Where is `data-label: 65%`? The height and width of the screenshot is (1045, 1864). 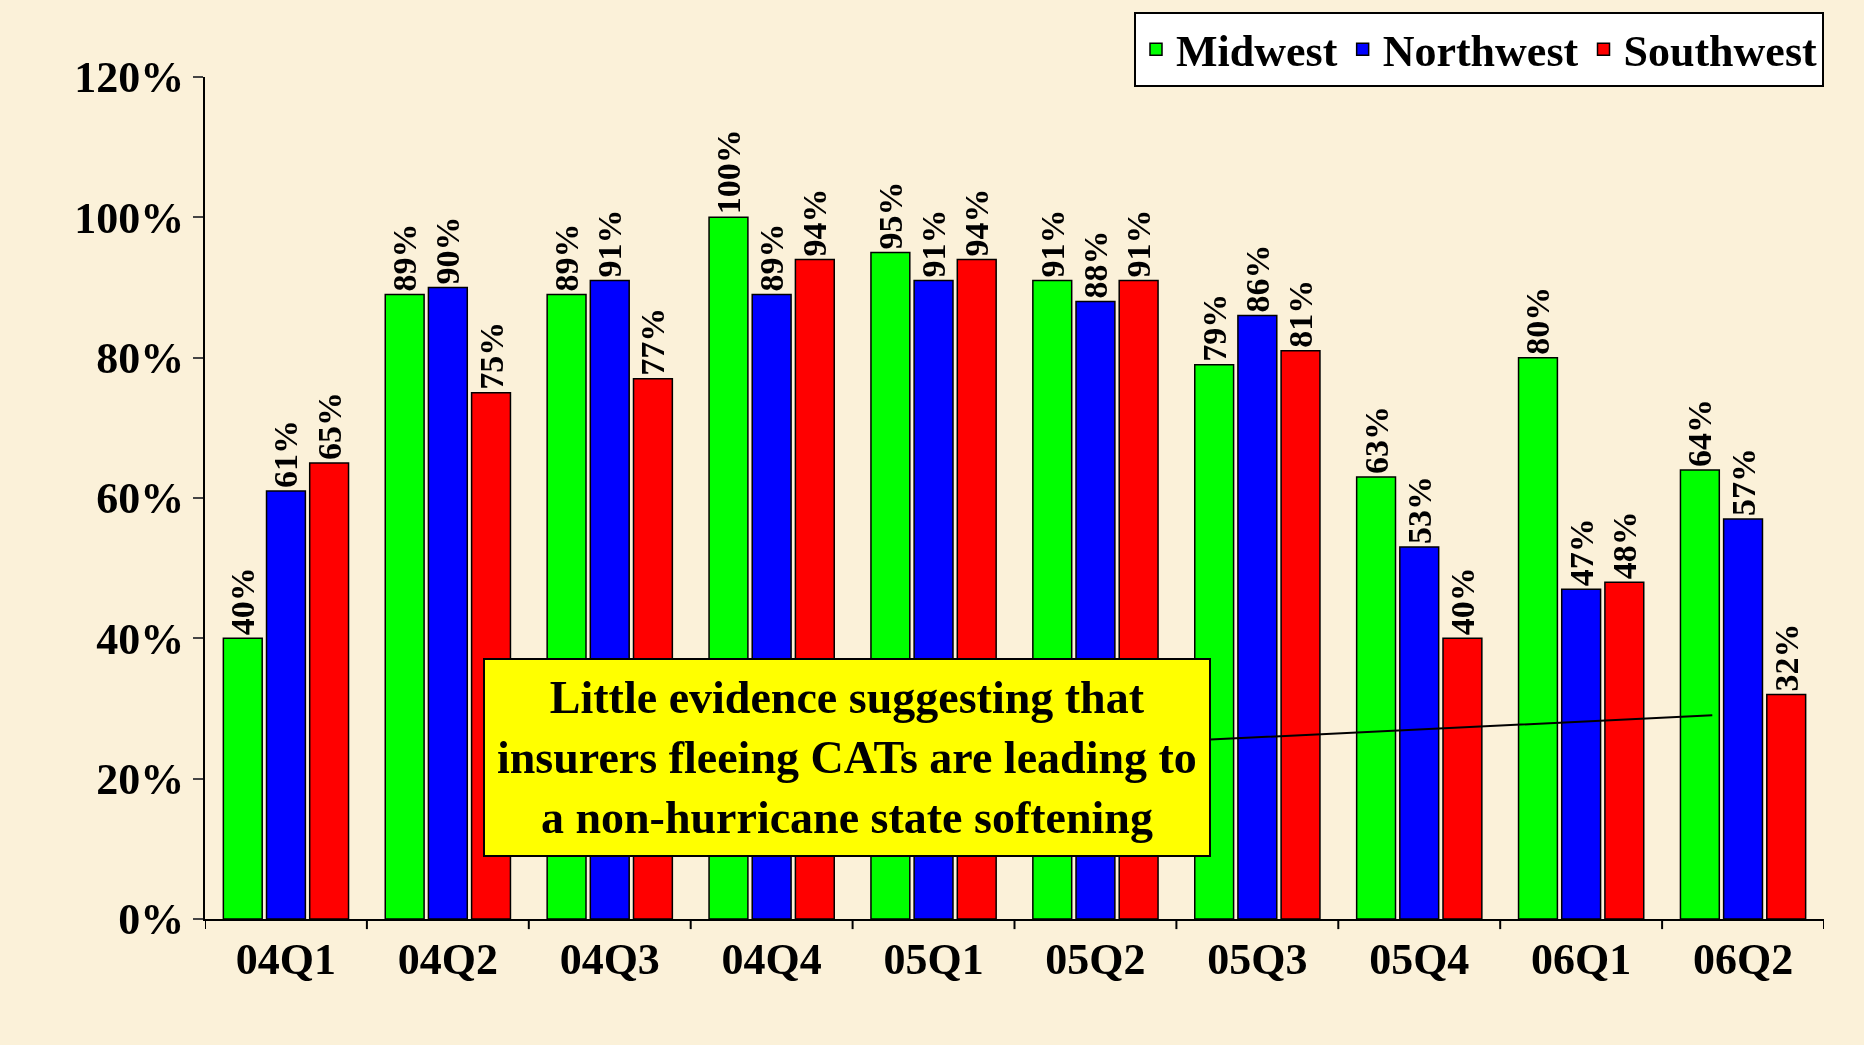 data-label: 65% is located at coordinates (329, 425).